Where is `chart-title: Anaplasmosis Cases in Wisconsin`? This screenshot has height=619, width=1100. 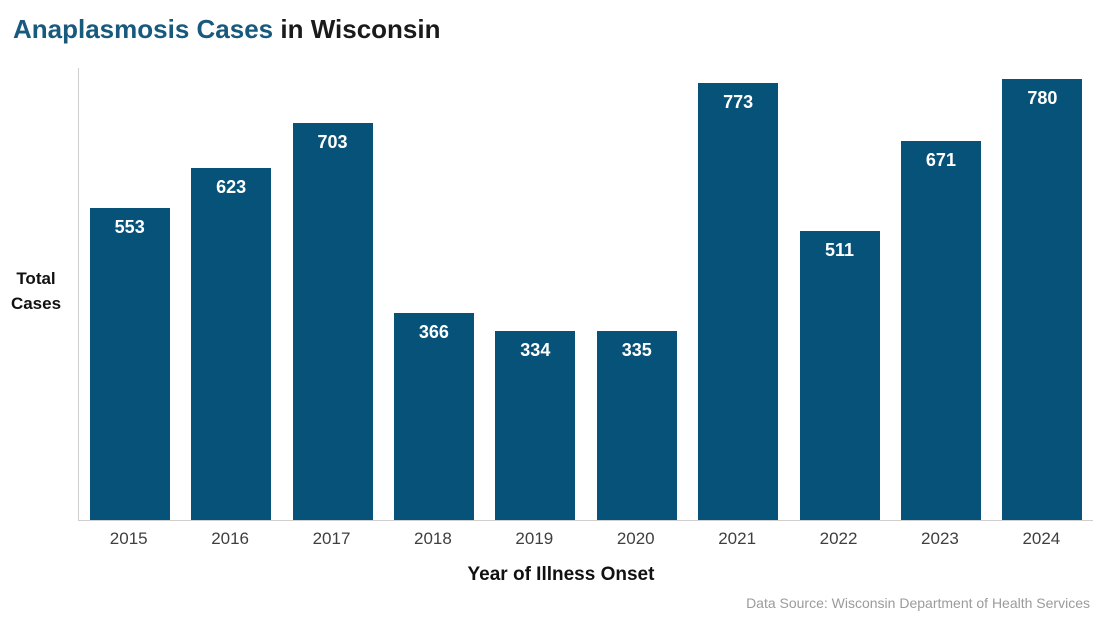 chart-title: Anaplasmosis Cases in Wisconsin is located at coordinates (226, 29).